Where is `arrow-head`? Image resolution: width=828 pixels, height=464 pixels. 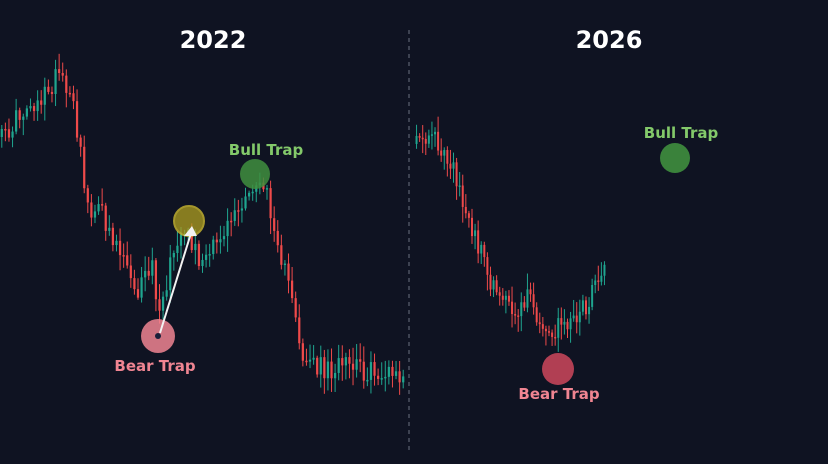
arrow-head is located at coordinates (190, 231).